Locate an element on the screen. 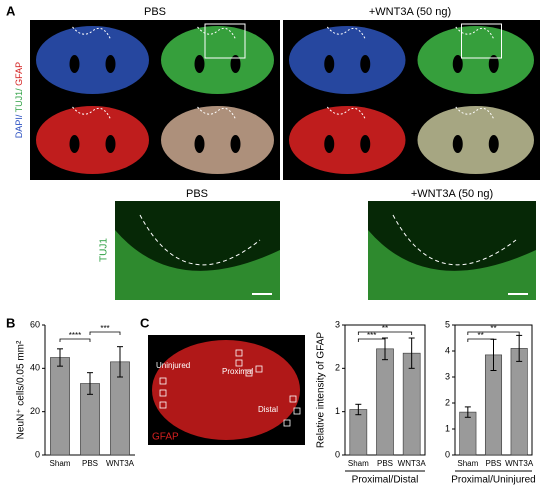  stain-label: DAPI/ TUJ1/ GFAP is located at coordinates (19, 100).